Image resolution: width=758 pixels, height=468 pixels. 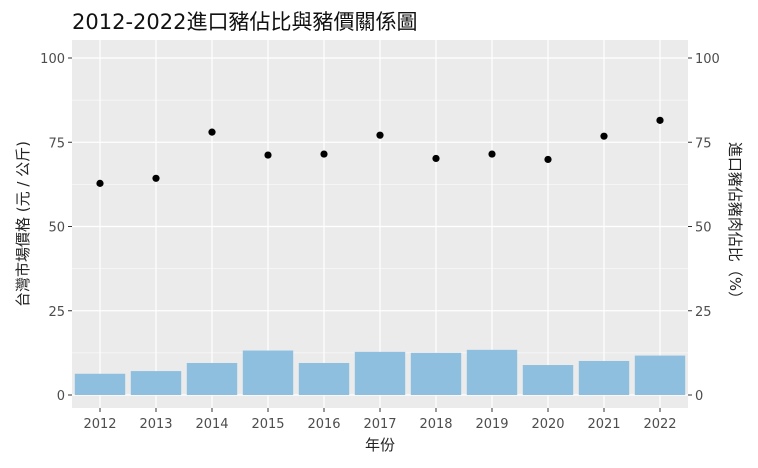 I want to click on y-left-tick-label: 50, so click(x=56, y=228).